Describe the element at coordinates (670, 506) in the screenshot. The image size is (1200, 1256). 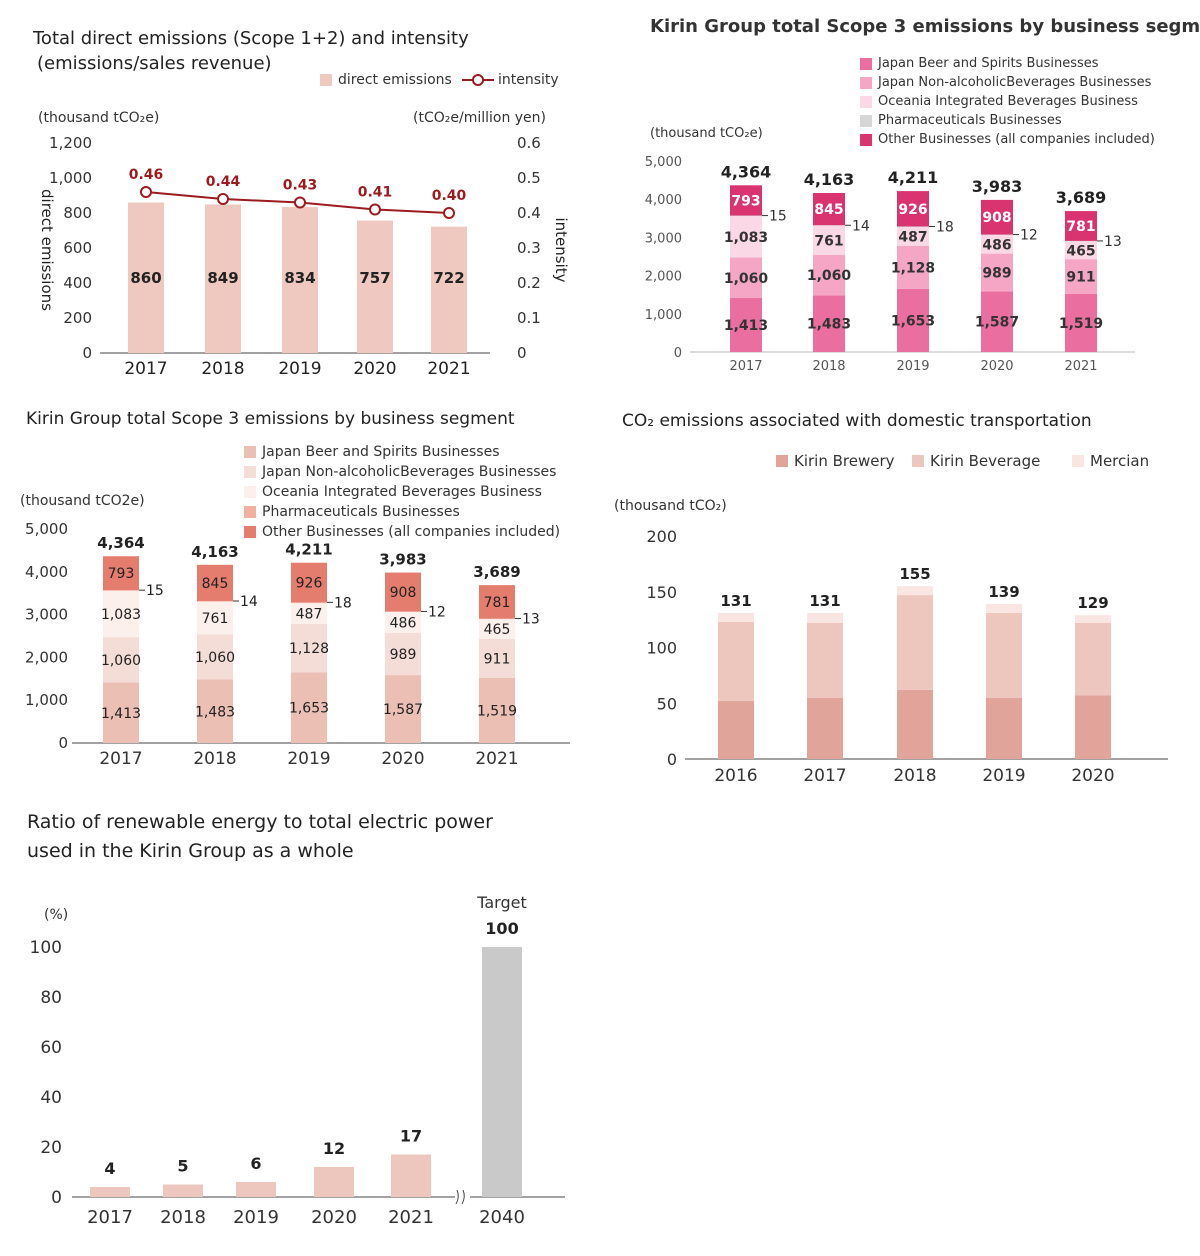
I see `chart4-unit: (thousand tCO₂)` at that location.